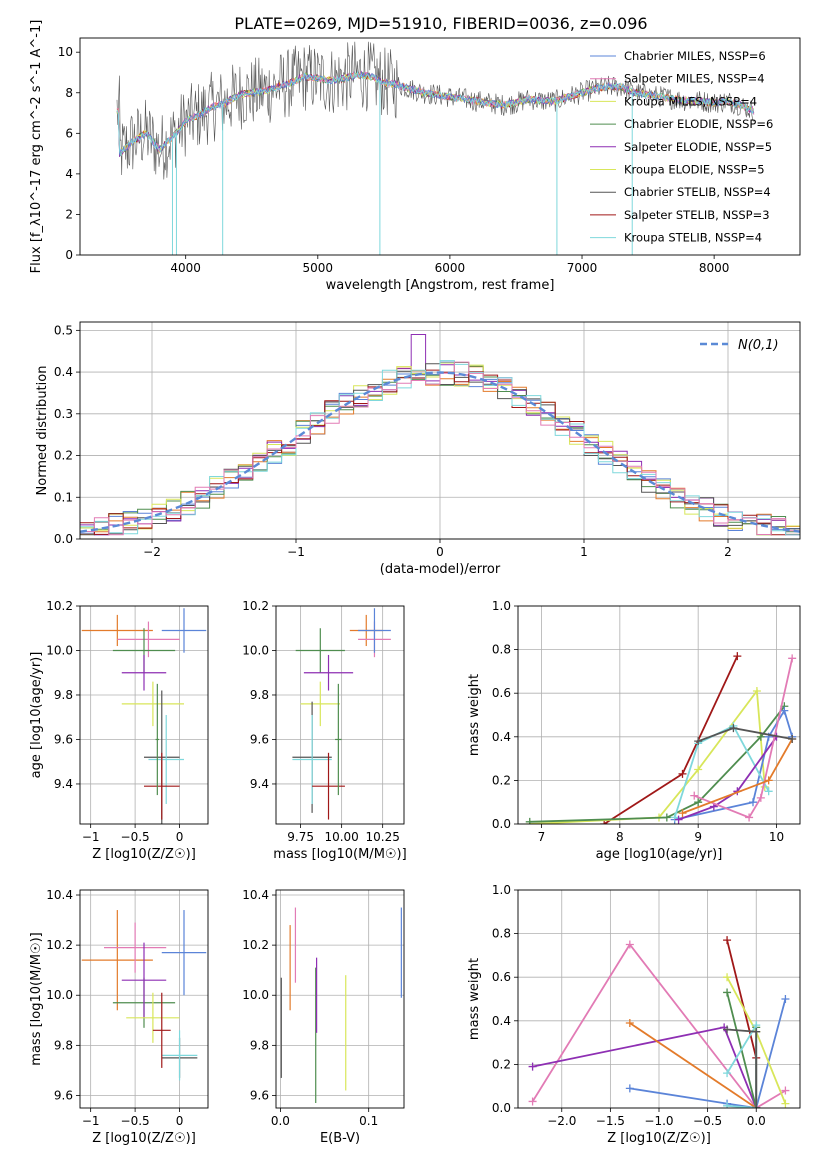  What do you see at coordinates (776, 837) in the screenshot?
I see `x-tick-label: 10` at bounding box center [776, 837].